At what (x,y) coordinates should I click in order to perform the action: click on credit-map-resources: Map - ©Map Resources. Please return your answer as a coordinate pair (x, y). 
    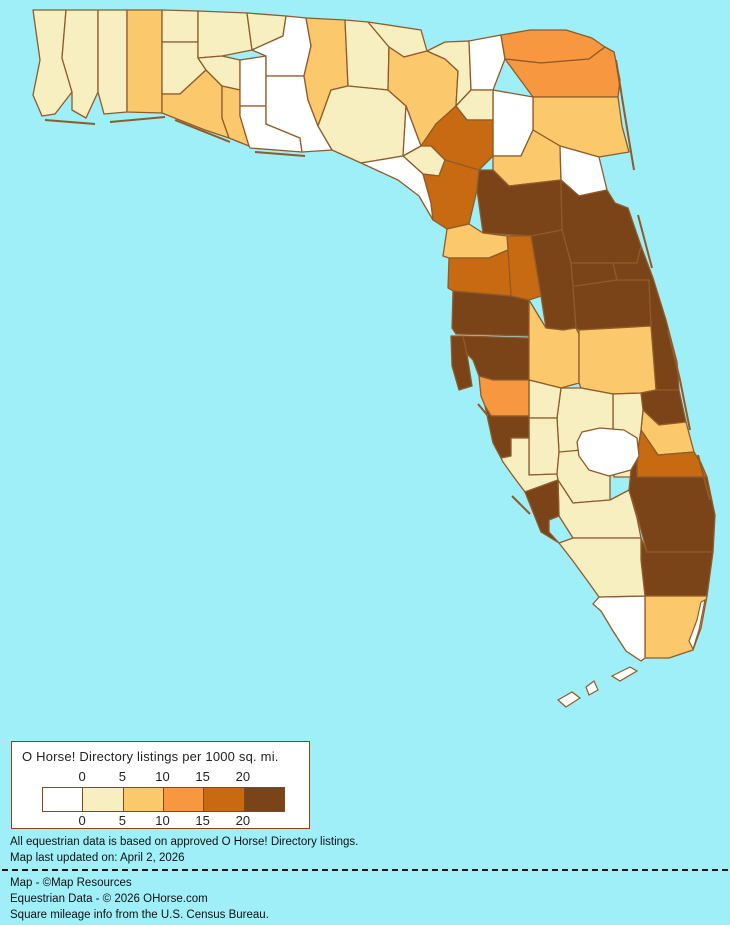
    Looking at the image, I should click on (71, 883).